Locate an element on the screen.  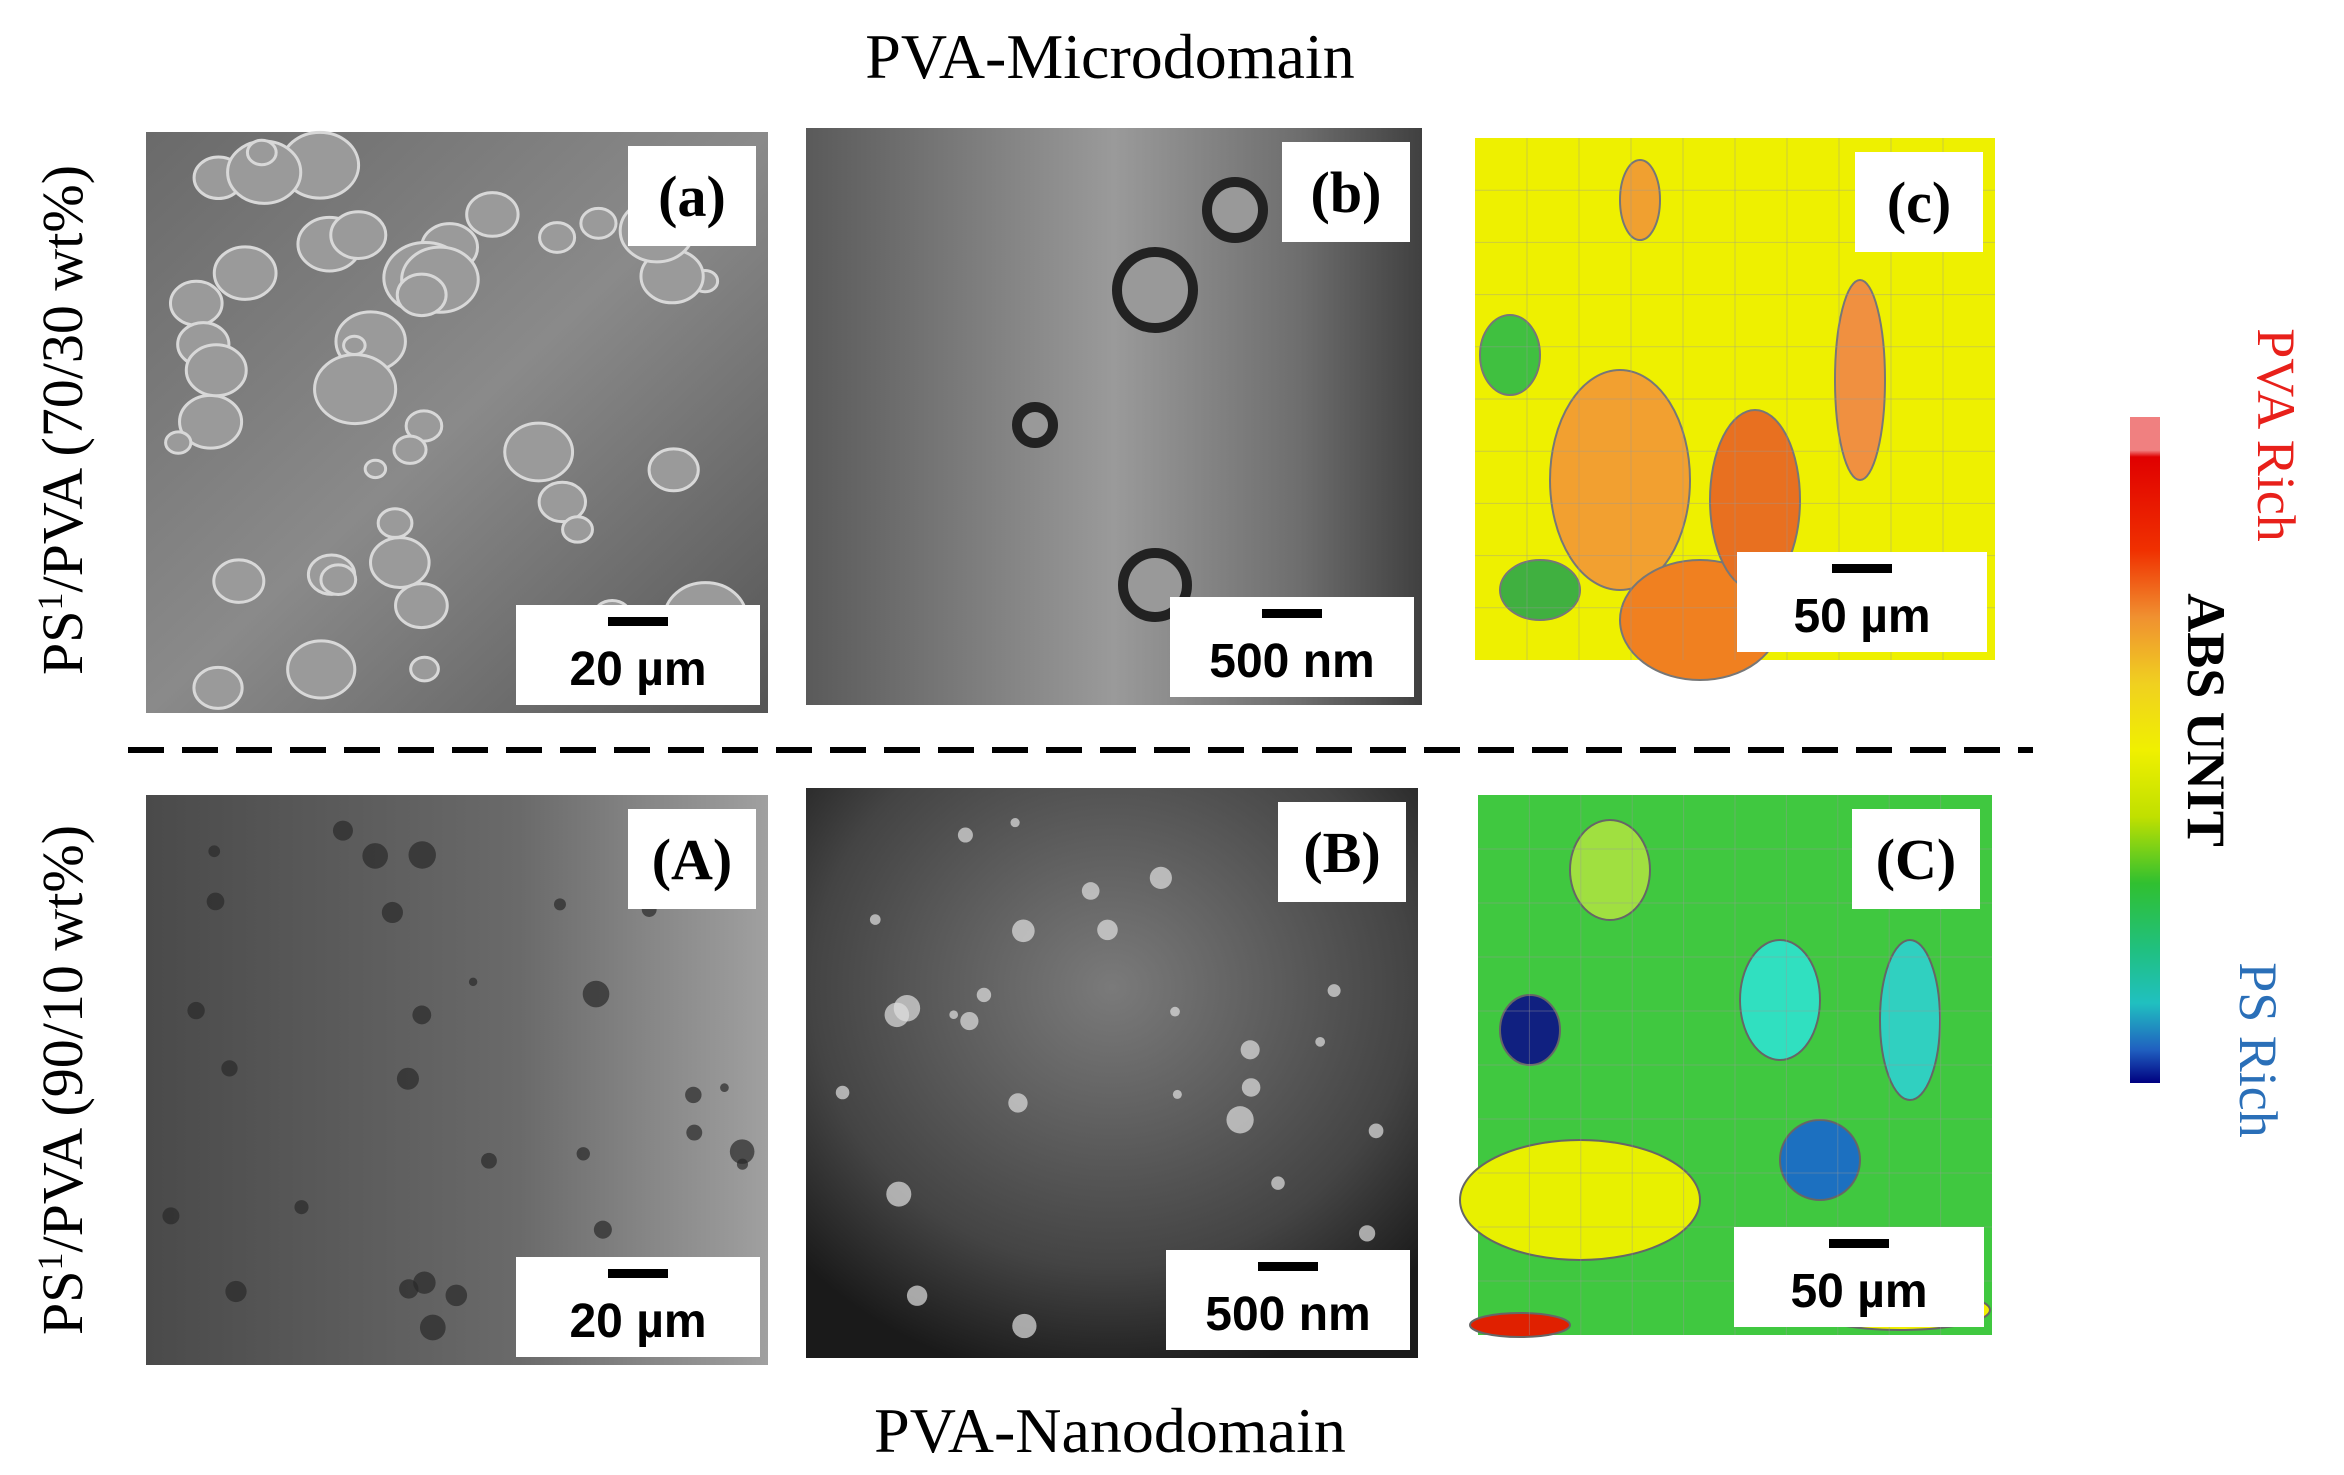
row-label-sup: 1 is located at coordinates (50, 1262).